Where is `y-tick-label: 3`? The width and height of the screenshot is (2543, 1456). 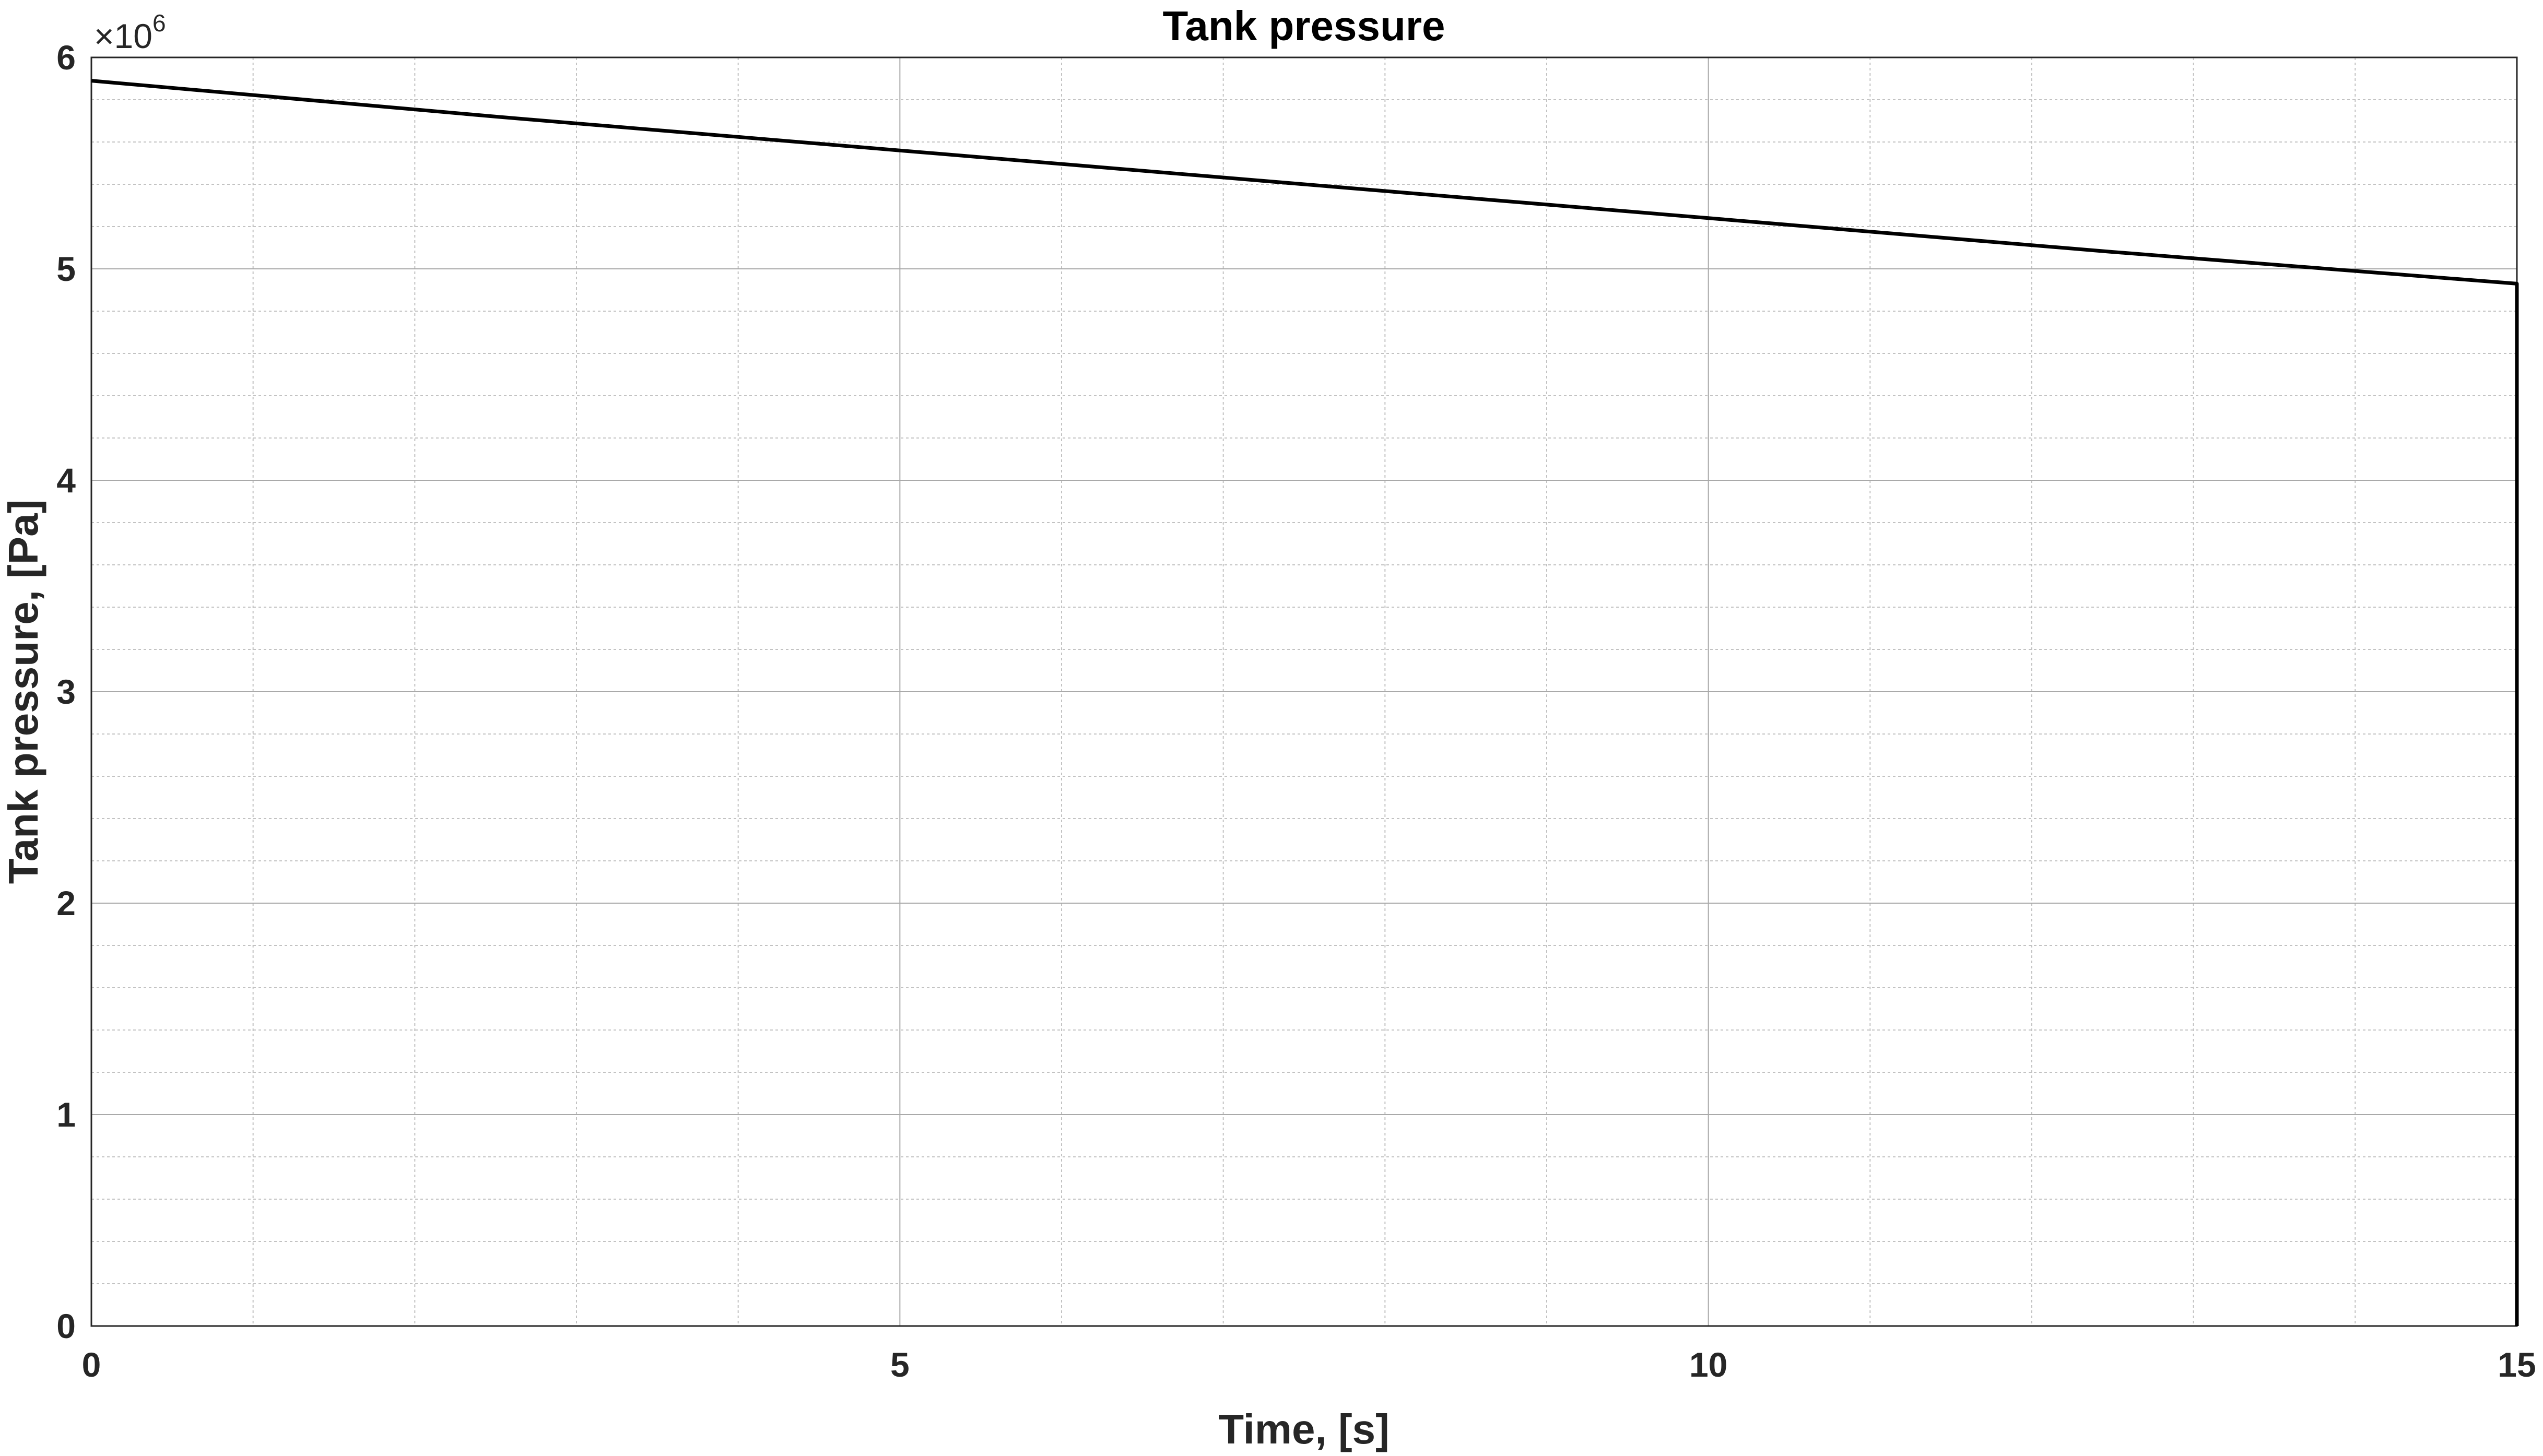
y-tick-label: 3 is located at coordinates (66, 692).